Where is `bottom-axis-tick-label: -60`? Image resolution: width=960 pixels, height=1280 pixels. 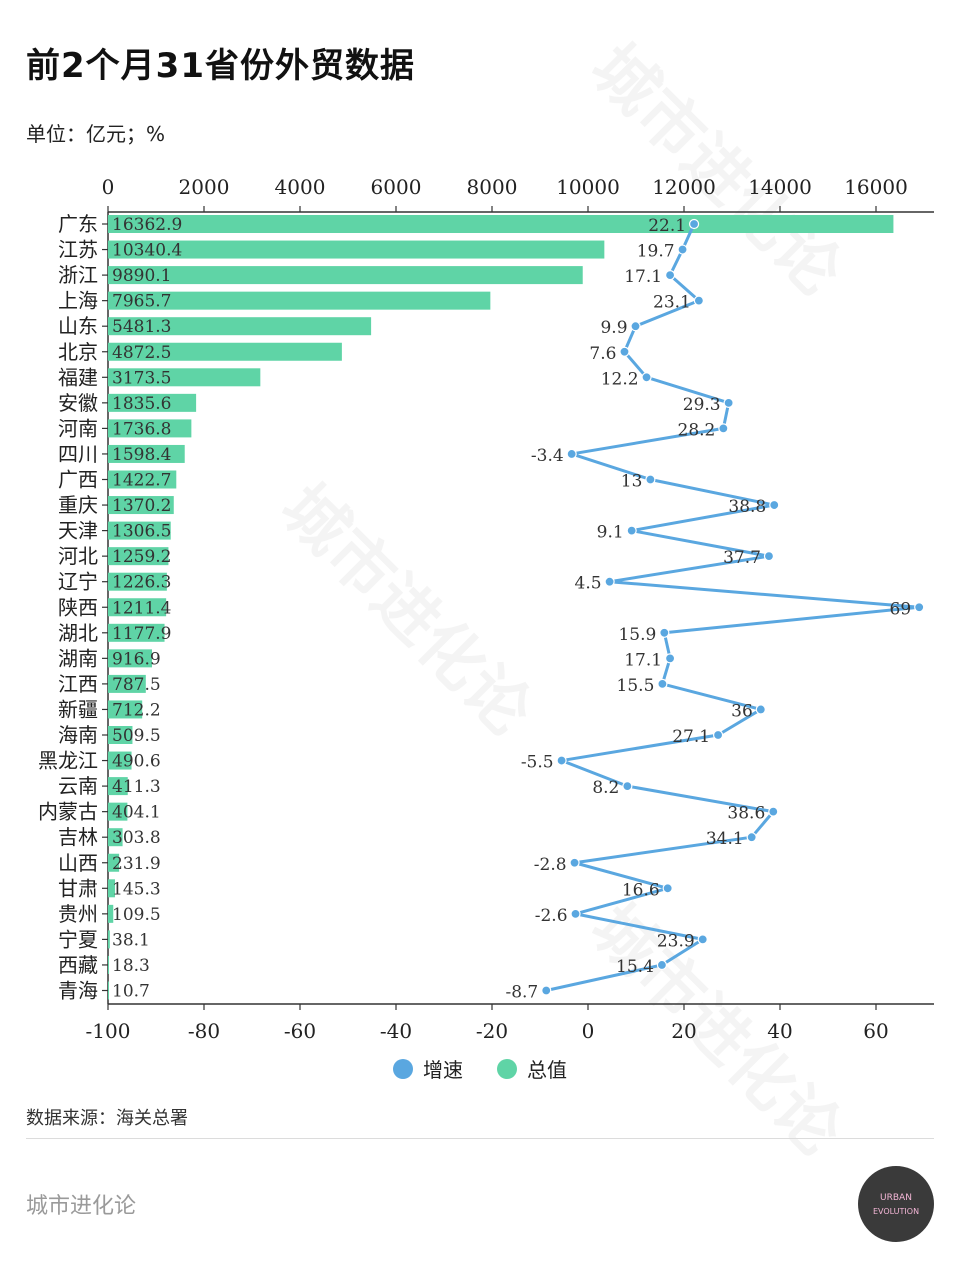
bottom-axis-tick-label: -60 is located at coordinates (300, 1031).